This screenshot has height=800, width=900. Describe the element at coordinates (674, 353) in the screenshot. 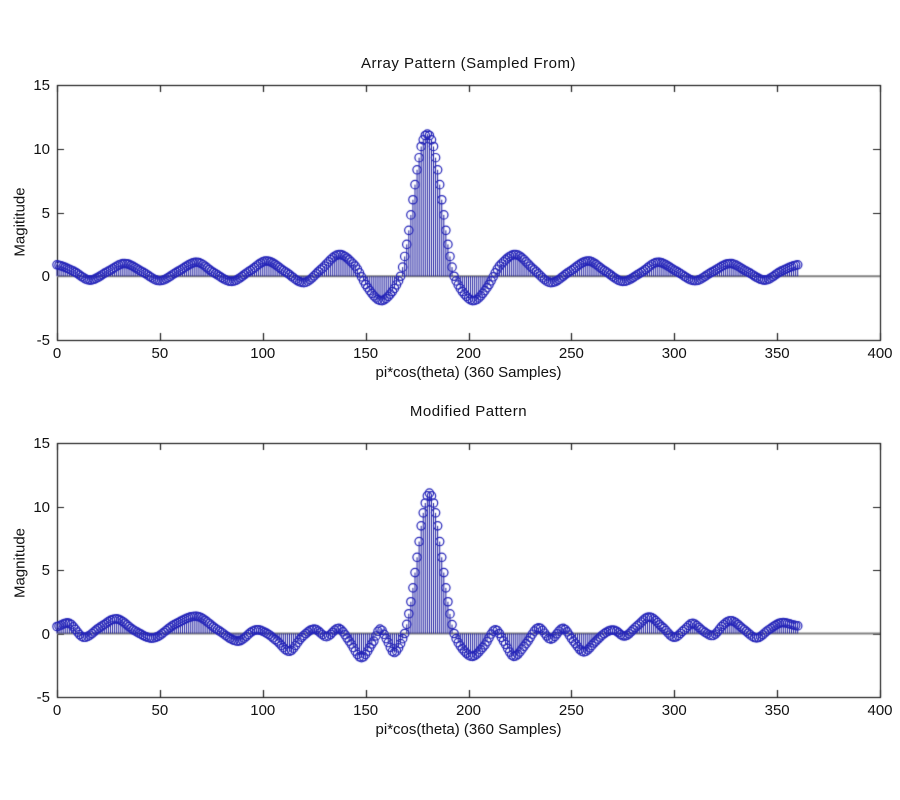

I see `plot1-x-tick-label: 300` at that location.